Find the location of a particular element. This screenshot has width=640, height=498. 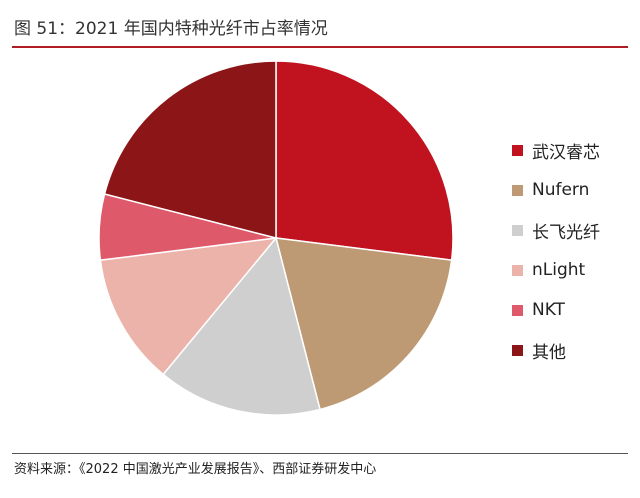

legend-item-2: 长飞光纤 is located at coordinates (556, 230).